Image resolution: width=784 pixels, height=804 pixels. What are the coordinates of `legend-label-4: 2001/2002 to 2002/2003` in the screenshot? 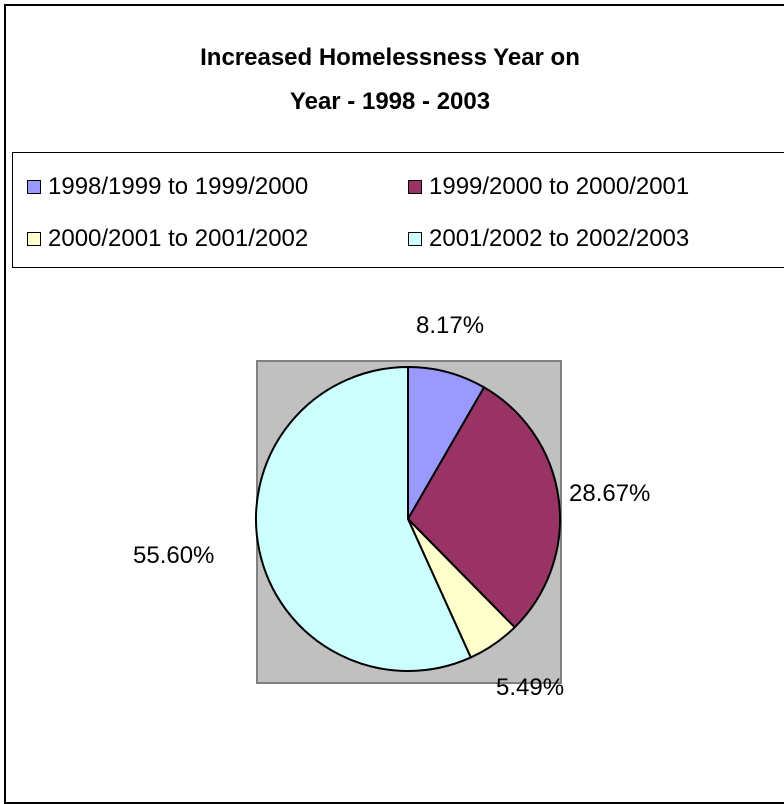 It's located at (559, 238).